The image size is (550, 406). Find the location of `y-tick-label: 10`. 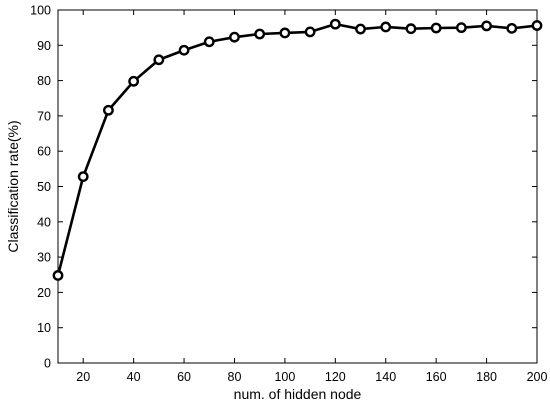

y-tick-label: 10 is located at coordinates (44, 328).